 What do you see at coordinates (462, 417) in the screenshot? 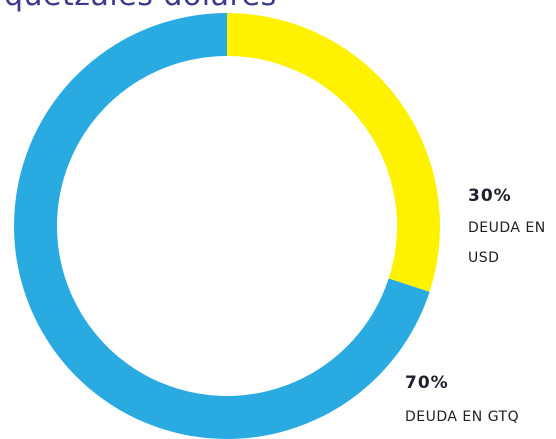
I see `category-label: DEUDA EN GTQ` at bounding box center [462, 417].